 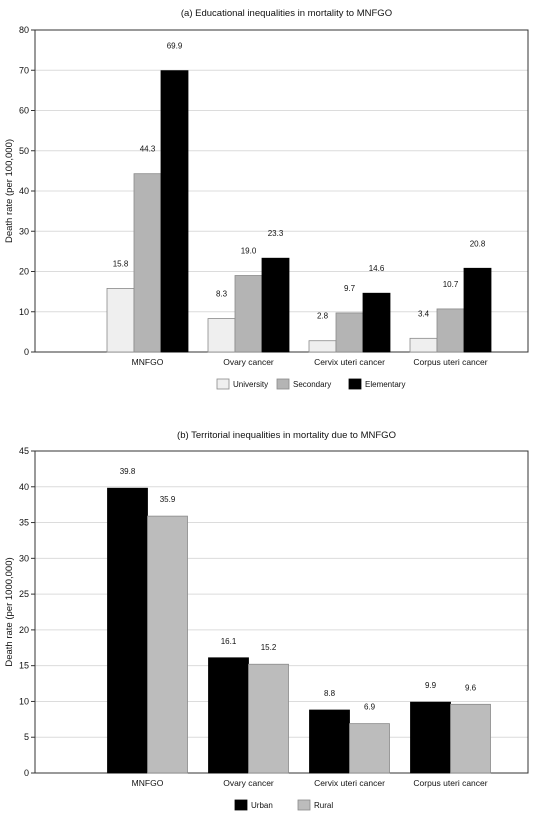 I want to click on y-tick-label: 5, so click(x=26, y=737).